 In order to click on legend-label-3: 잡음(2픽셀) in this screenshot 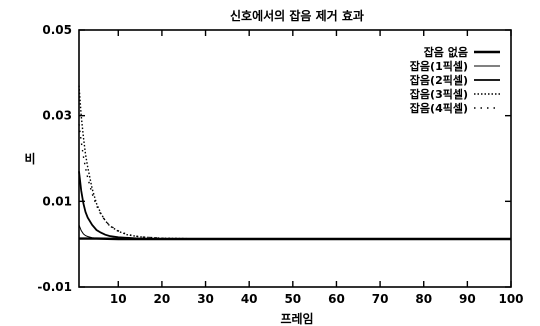, I will do `click(439, 80)`.